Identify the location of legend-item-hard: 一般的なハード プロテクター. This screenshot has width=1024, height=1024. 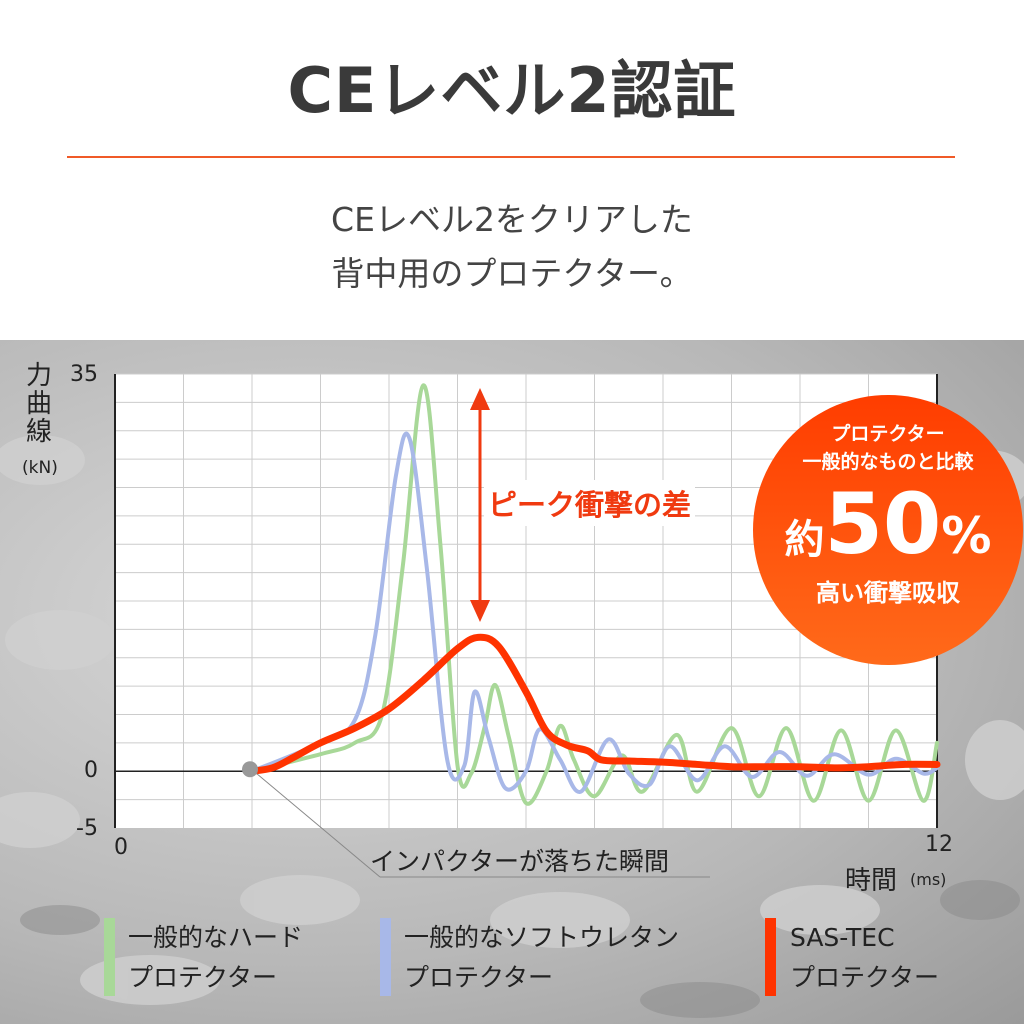
(215, 958).